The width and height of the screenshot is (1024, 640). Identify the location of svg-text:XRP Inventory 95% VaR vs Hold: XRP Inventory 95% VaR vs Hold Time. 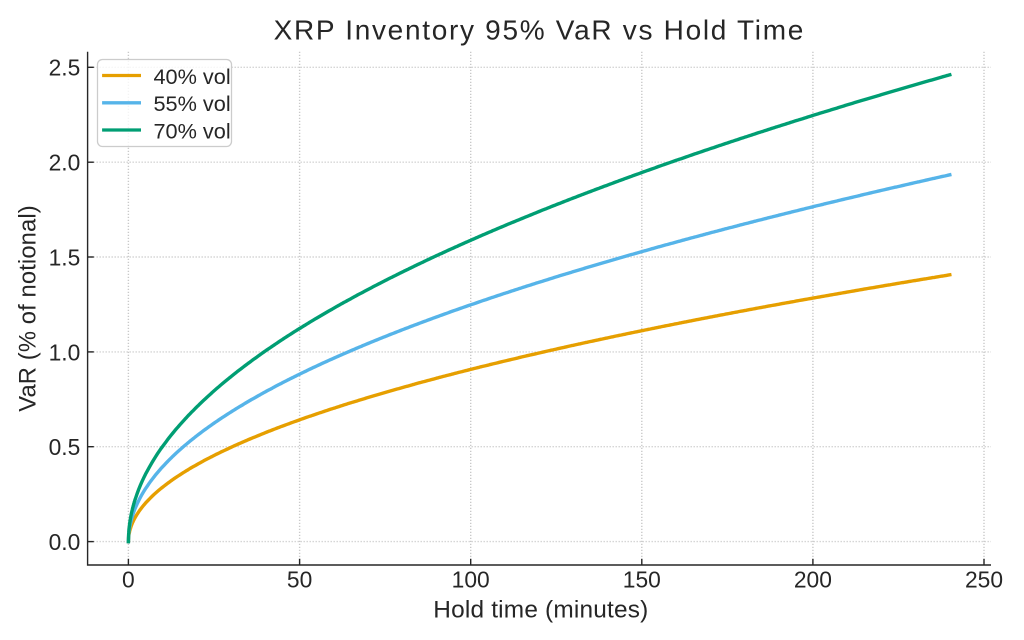
(539, 30).